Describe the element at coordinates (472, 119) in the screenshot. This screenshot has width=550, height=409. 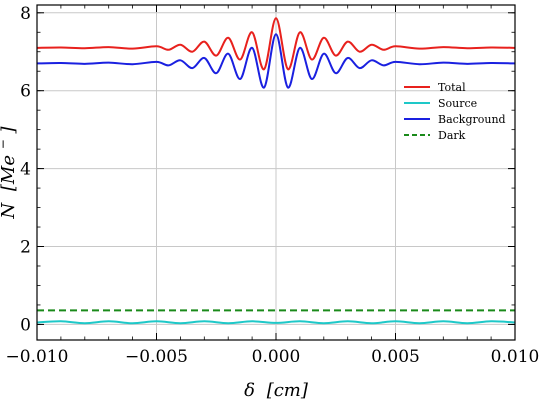
I see `legend-label-background: Background` at that location.